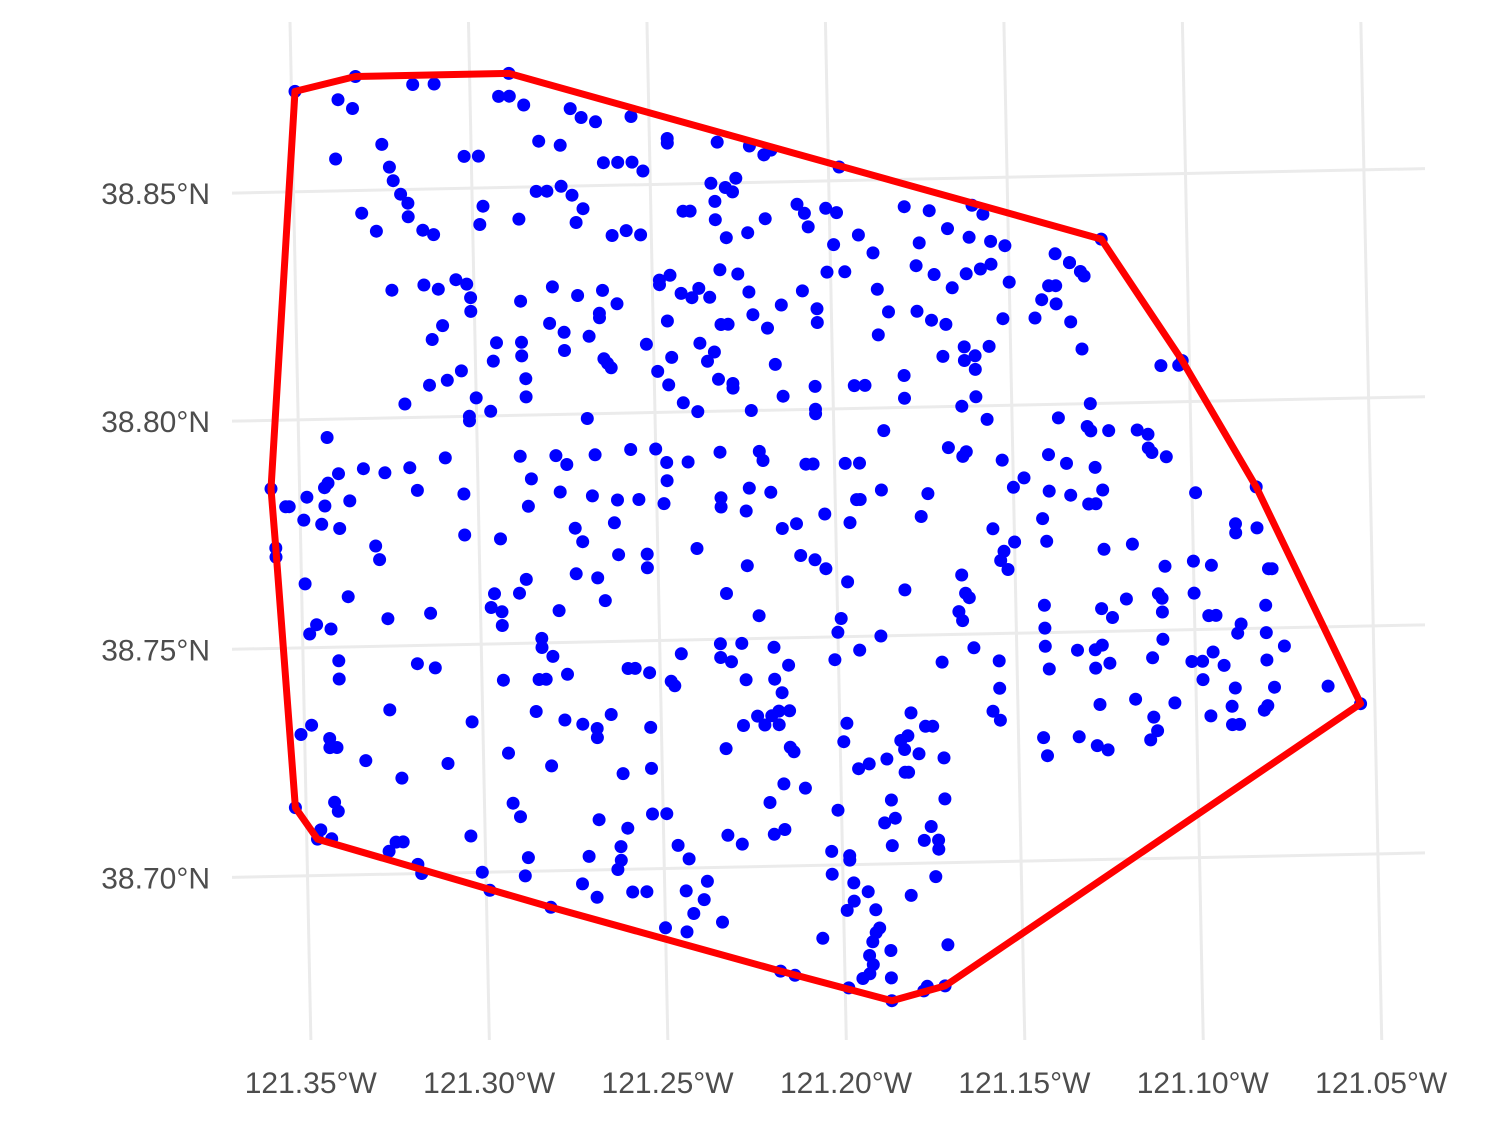 This screenshot has width=1500, height=1125. Describe the element at coordinates (155, 878) in the screenshot. I see `y-tick-label: 38.70°N` at that location.